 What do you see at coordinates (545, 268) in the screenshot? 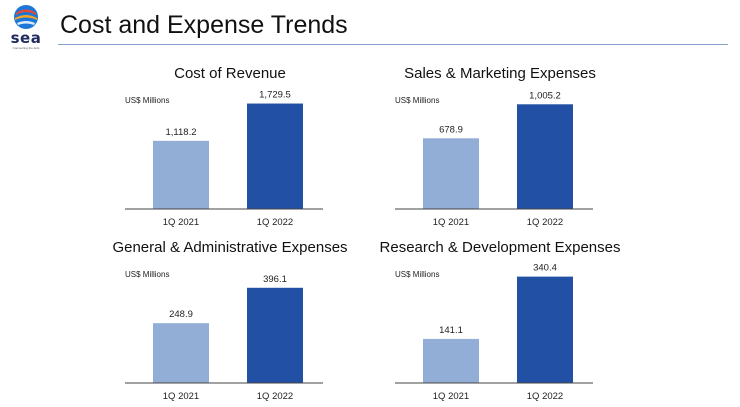
I see `data-label: 340.4` at bounding box center [545, 268].